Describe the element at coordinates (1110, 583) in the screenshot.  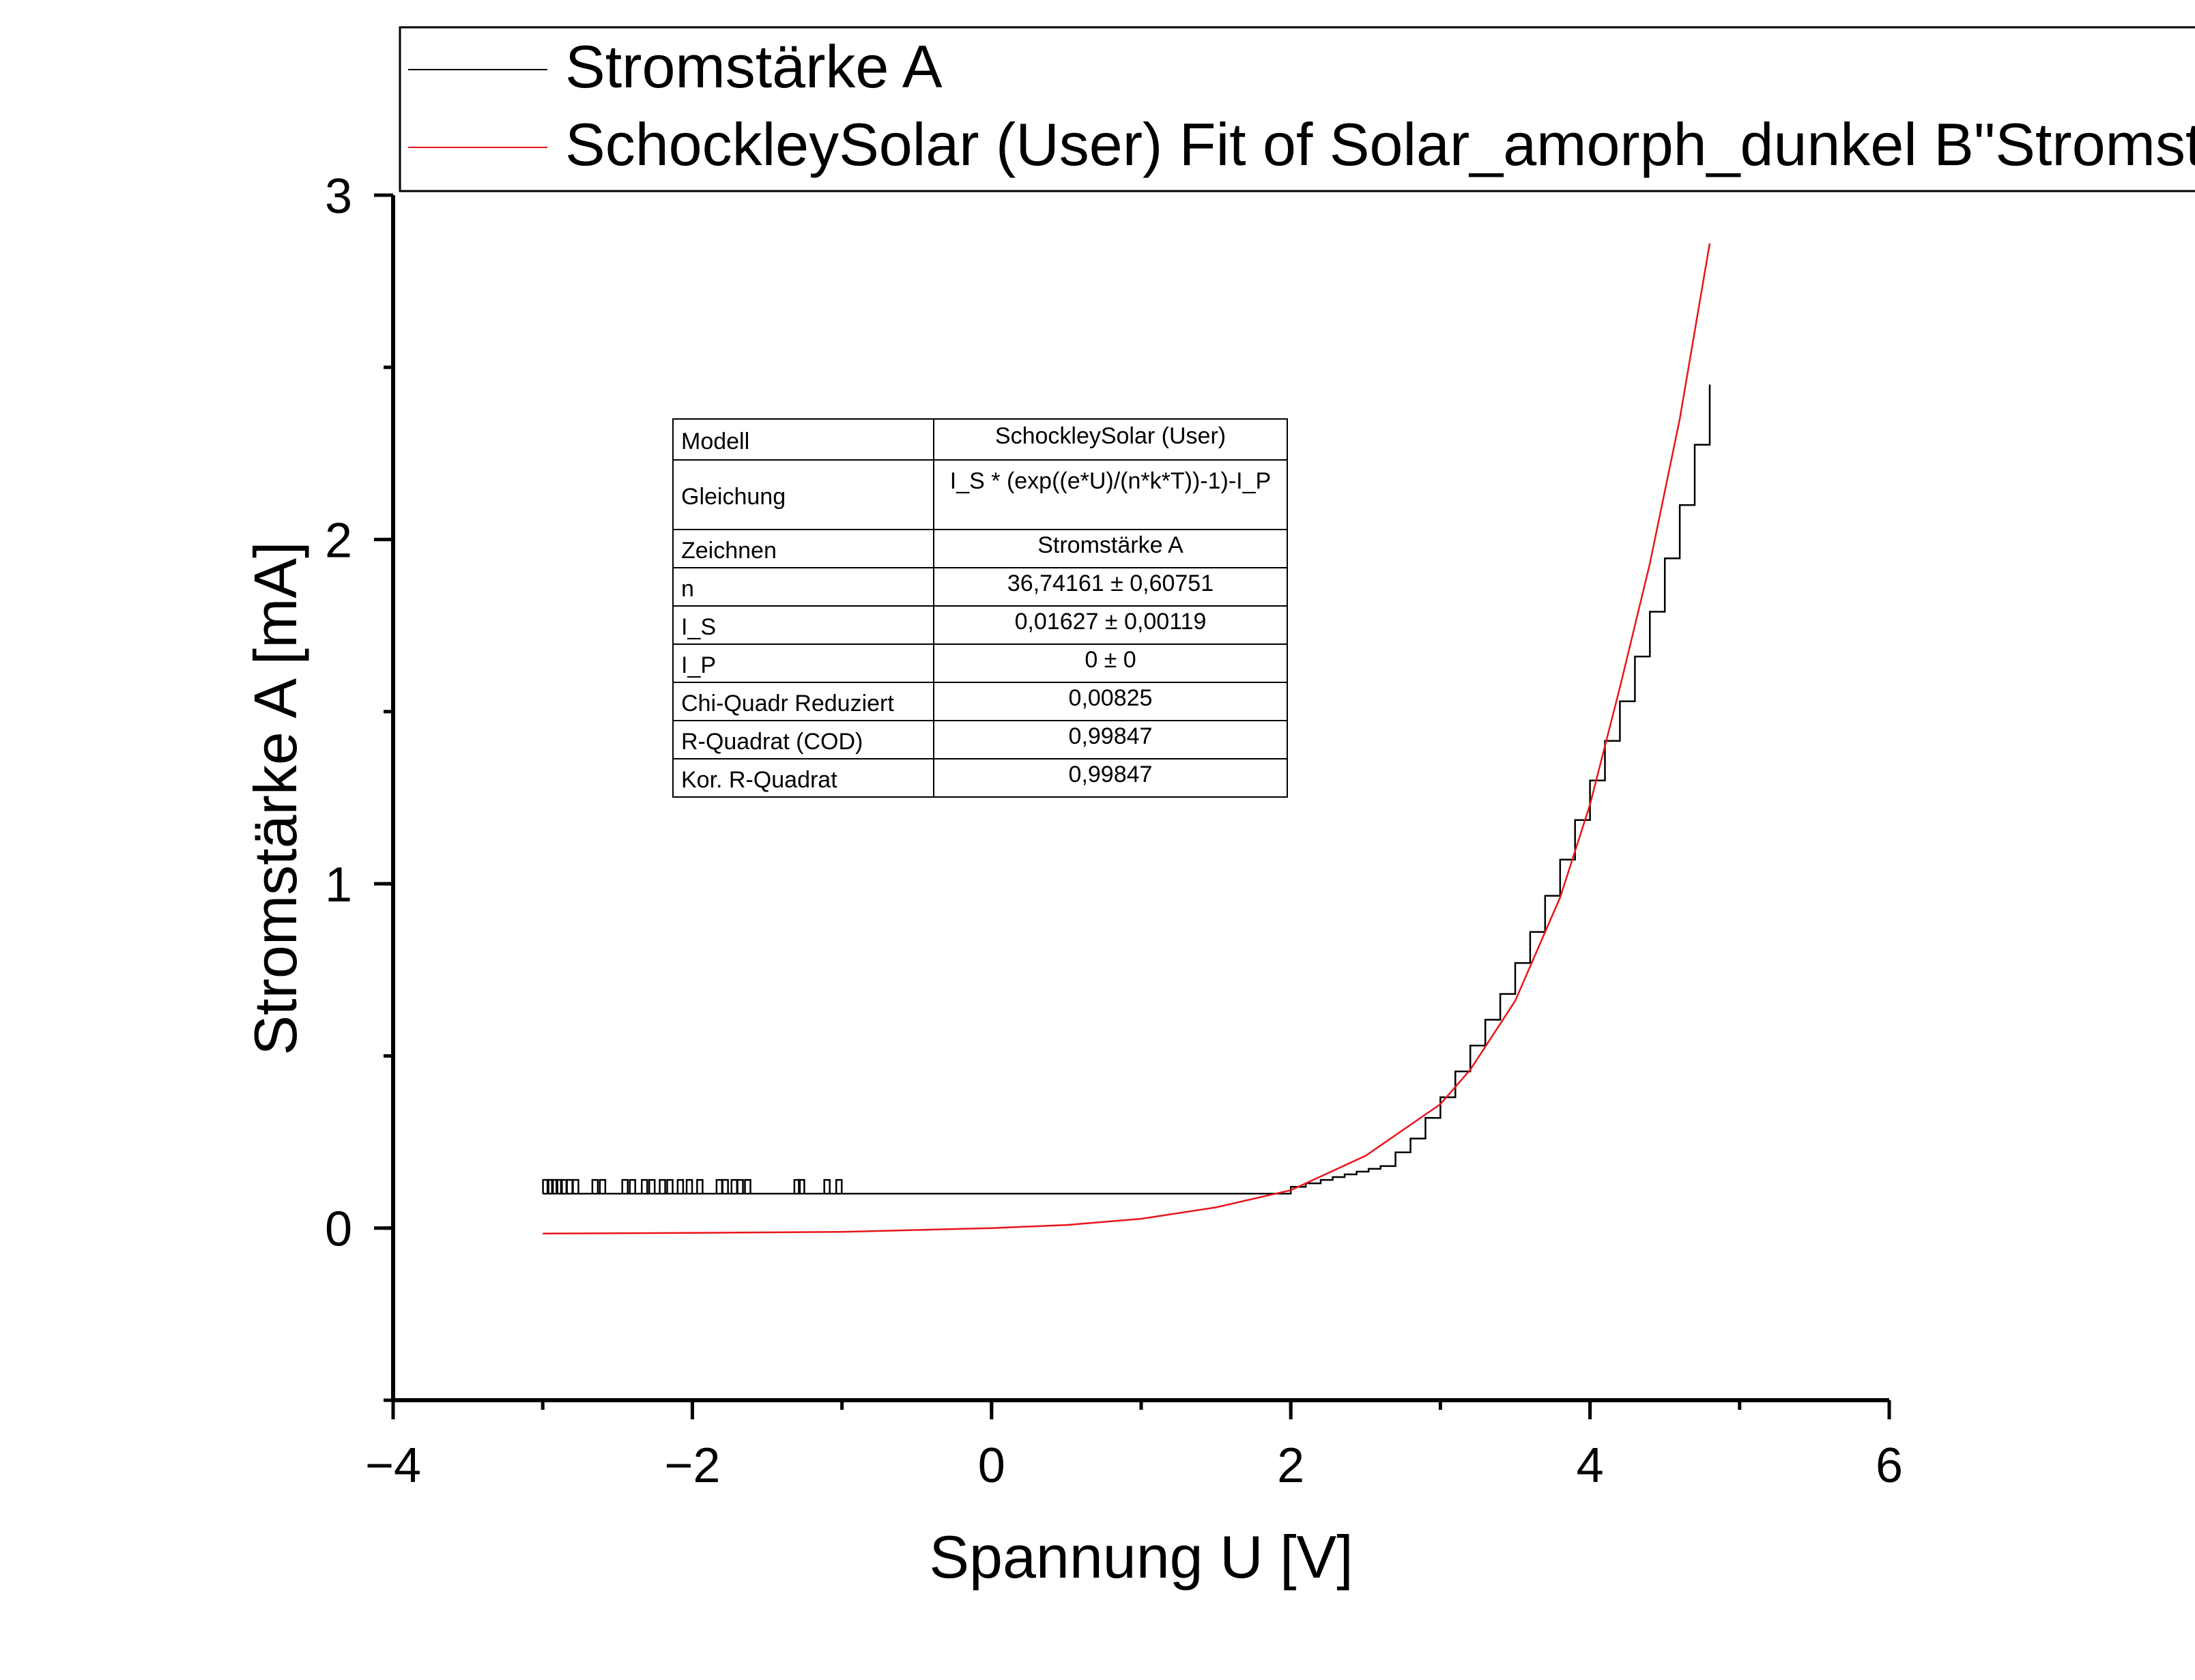
I see `table-value: 36,74161 ± 0,60751` at that location.